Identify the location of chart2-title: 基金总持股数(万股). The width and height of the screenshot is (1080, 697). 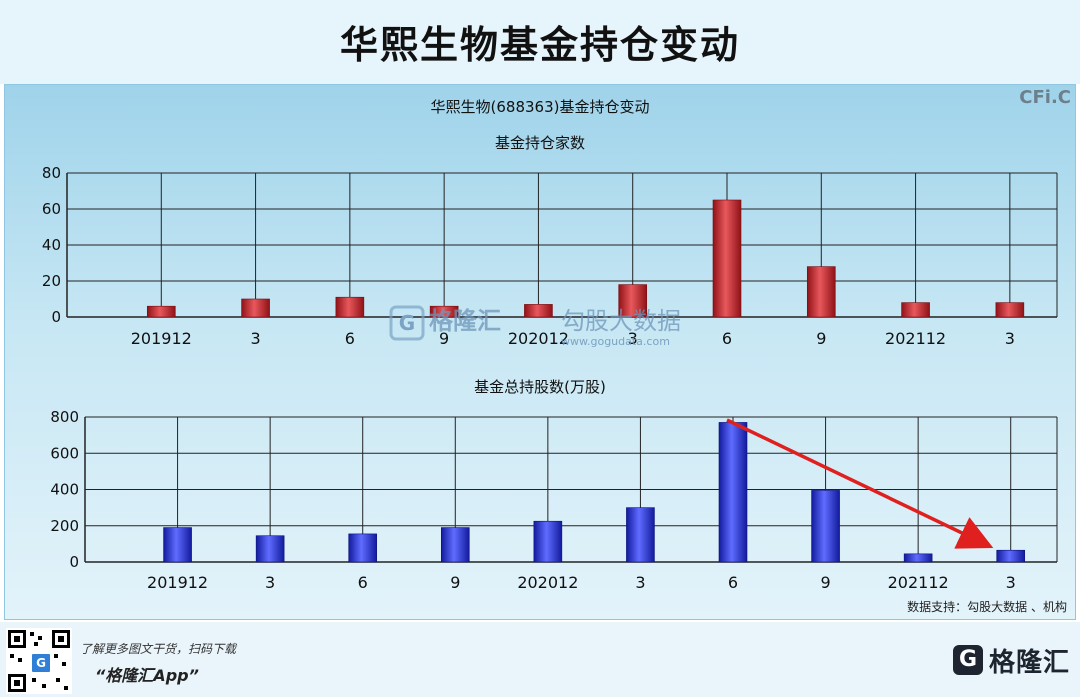
(540, 387).